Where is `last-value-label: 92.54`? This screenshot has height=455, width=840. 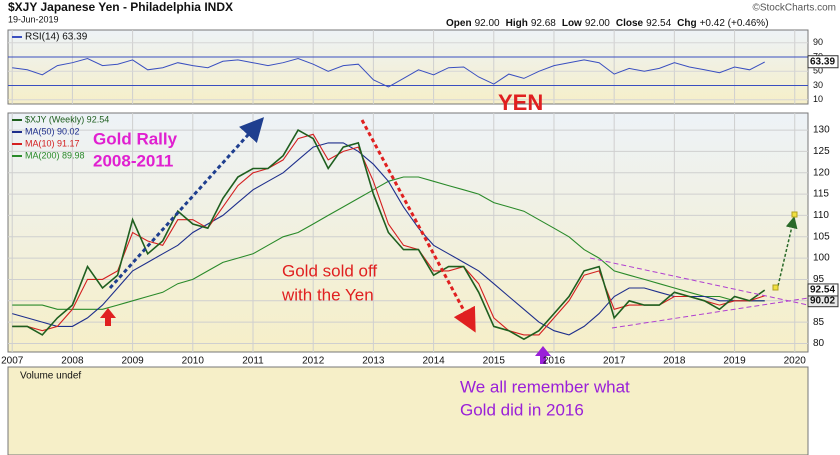 last-value-label: 92.54 is located at coordinates (822, 290).